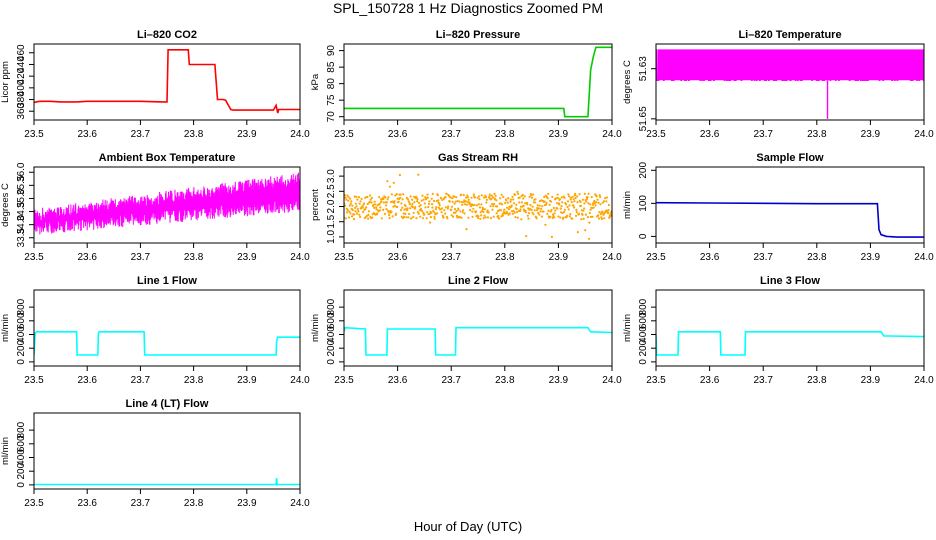 The height and width of the screenshot is (540, 936). Describe the element at coordinates (790, 281) in the screenshot. I see `panel-title: Line 3 Flow` at that location.